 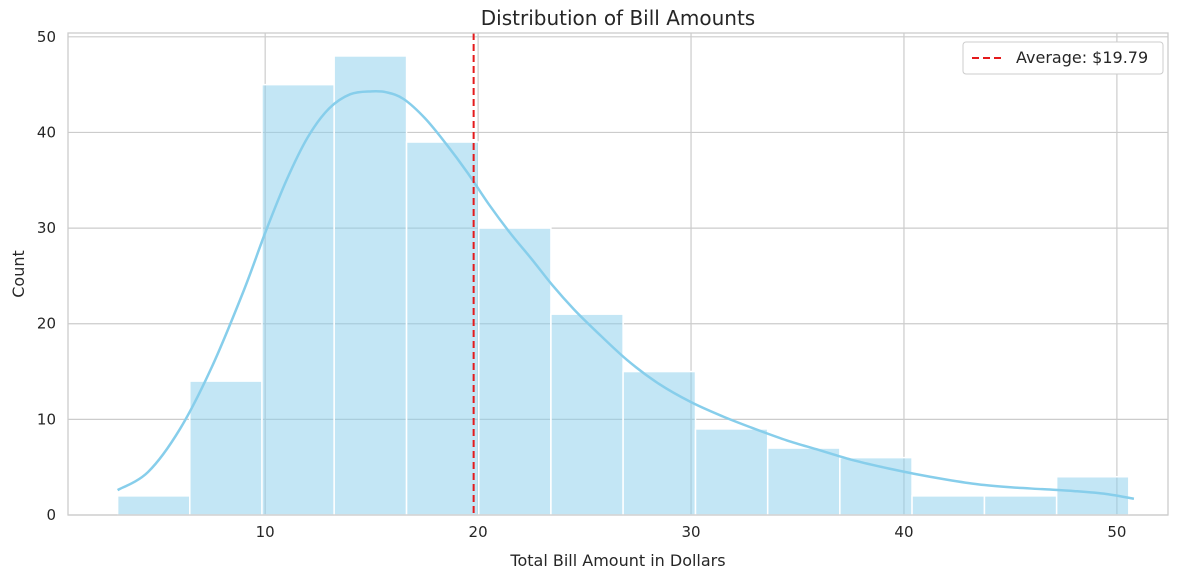 I want to click on x-tick-label-10: 10, so click(x=265, y=532).